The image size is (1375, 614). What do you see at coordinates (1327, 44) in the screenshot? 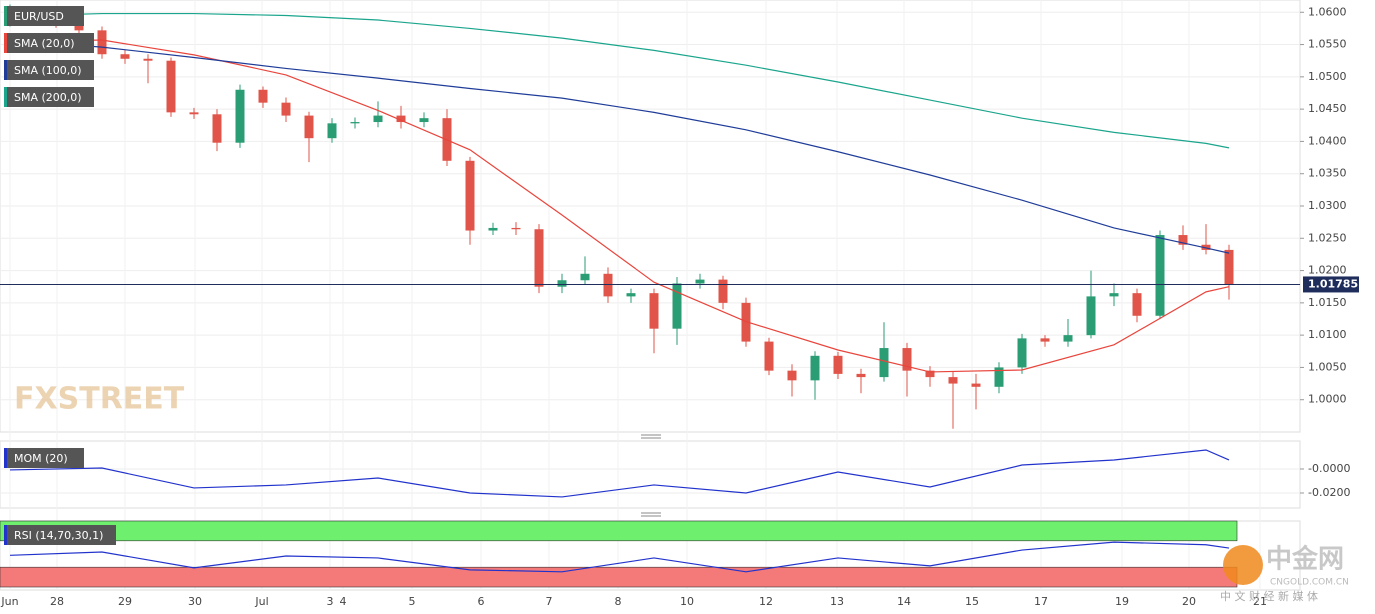
I see `y-tick-label: 1.0550` at bounding box center [1327, 44].